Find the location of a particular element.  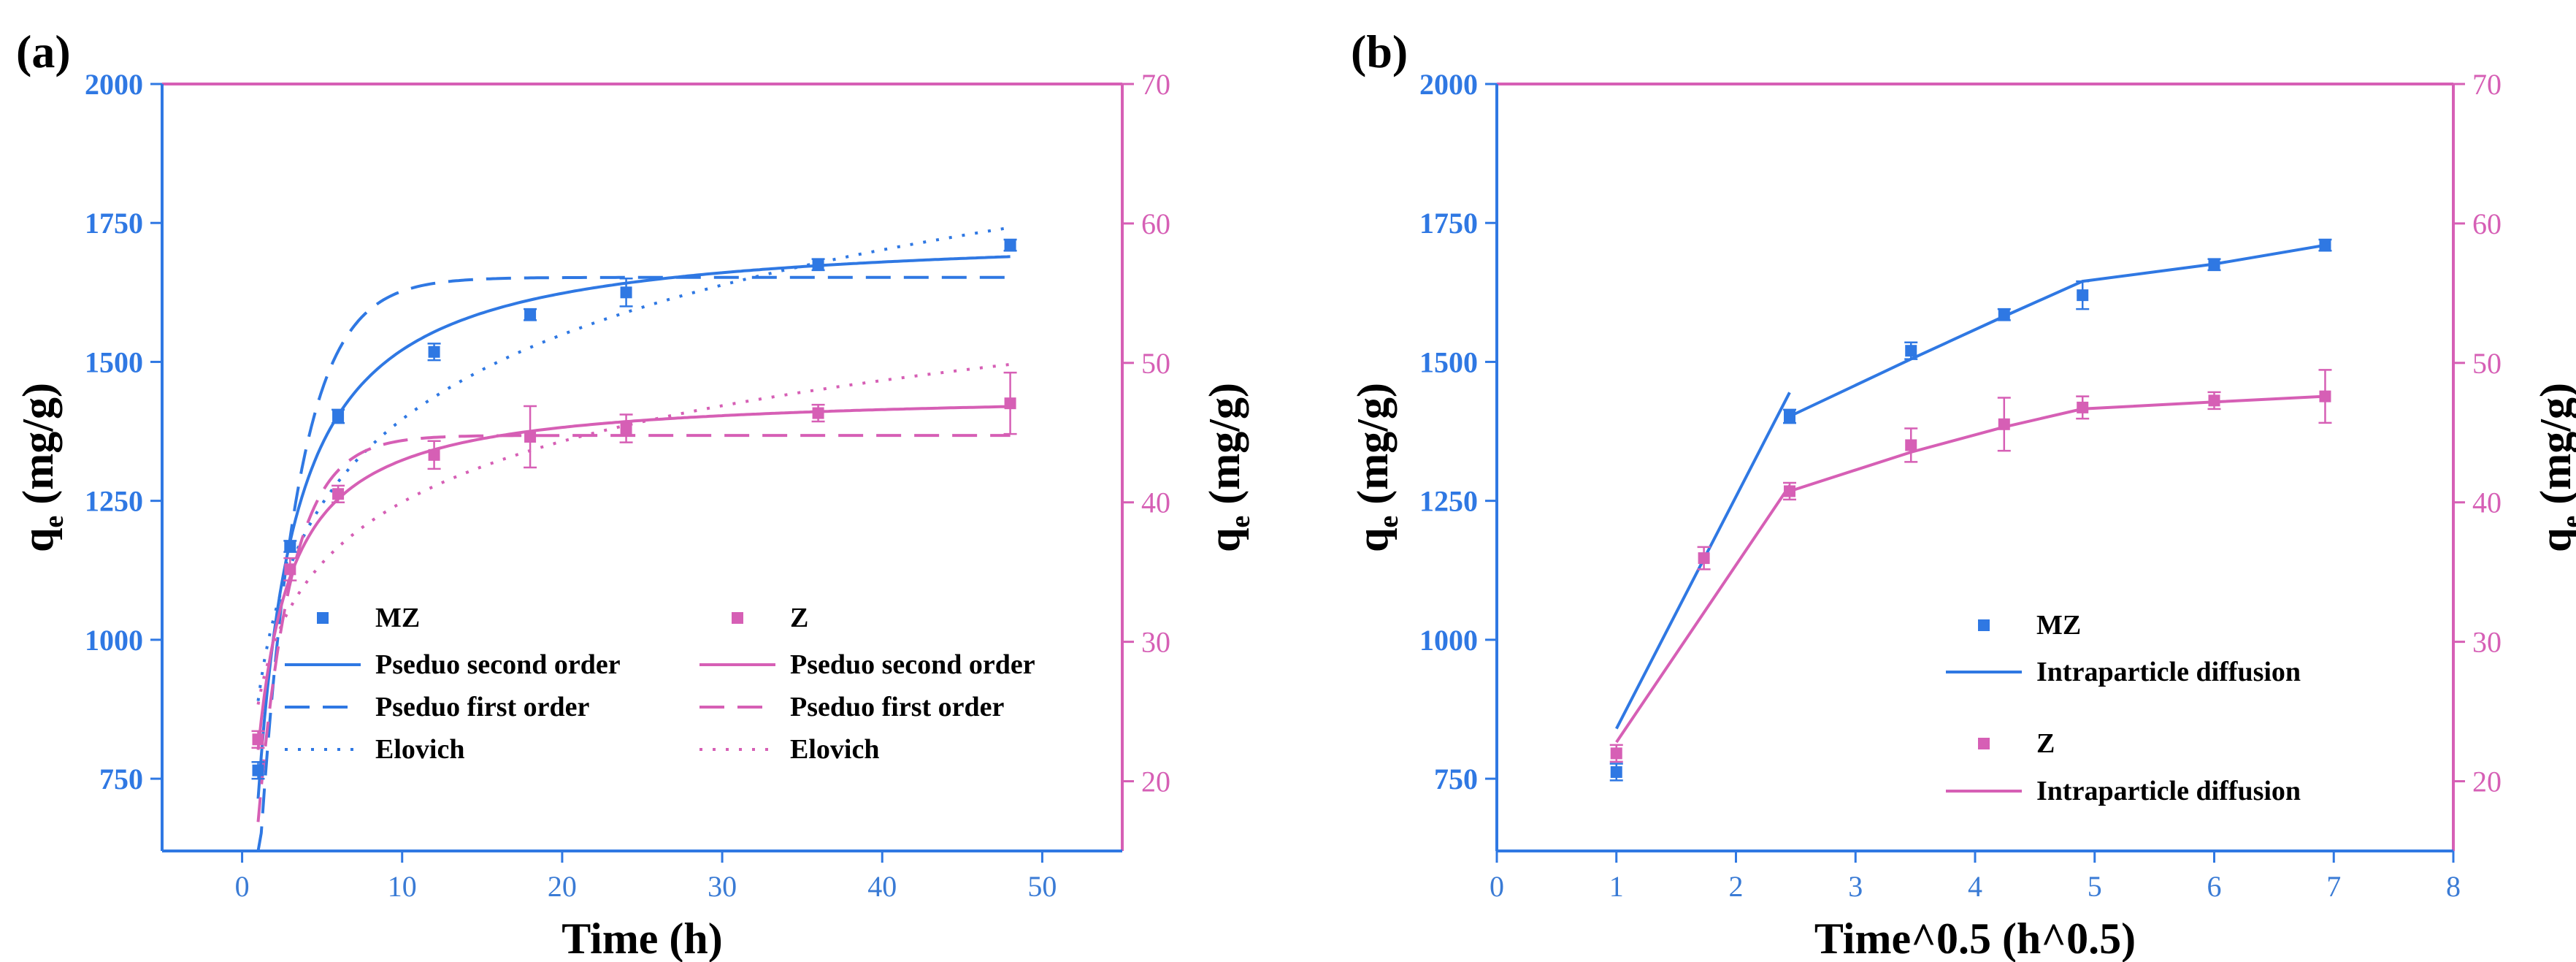

x-tick-label: 7 is located at coordinates (2333, 886).